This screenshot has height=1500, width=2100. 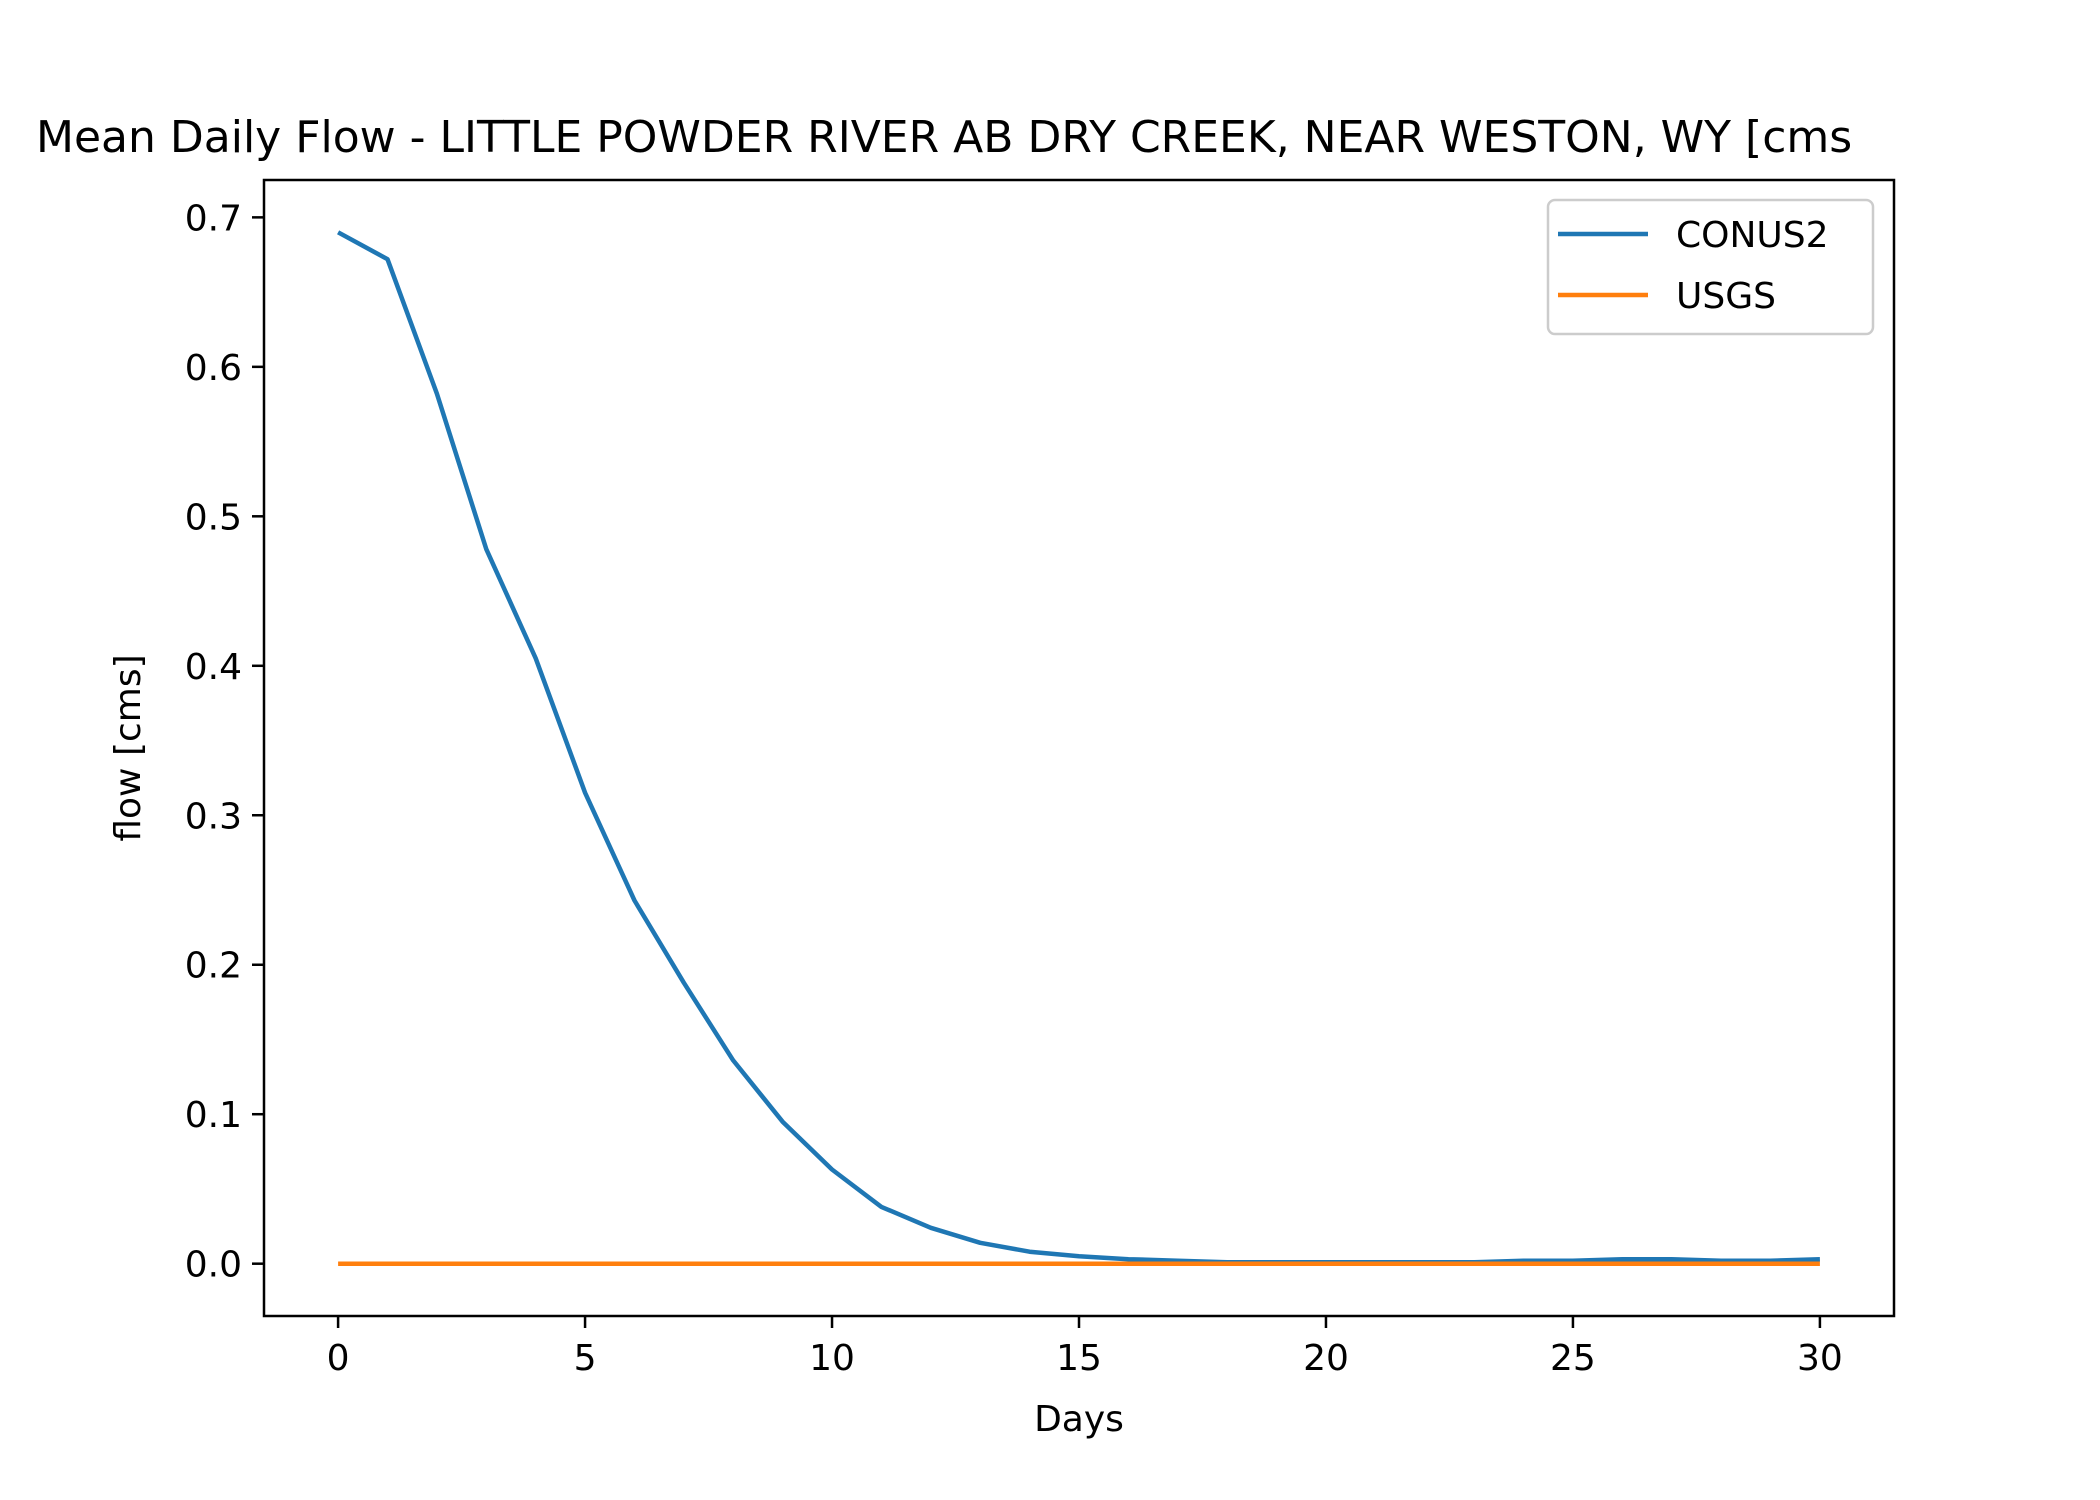 I want to click on x-axis: 0 5 10 15 20 25 30, so click(x=1085, y=1347).